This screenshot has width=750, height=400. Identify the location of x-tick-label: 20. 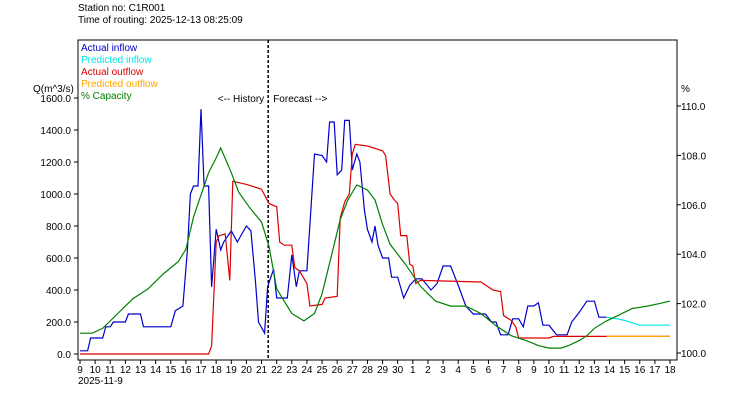
(247, 370).